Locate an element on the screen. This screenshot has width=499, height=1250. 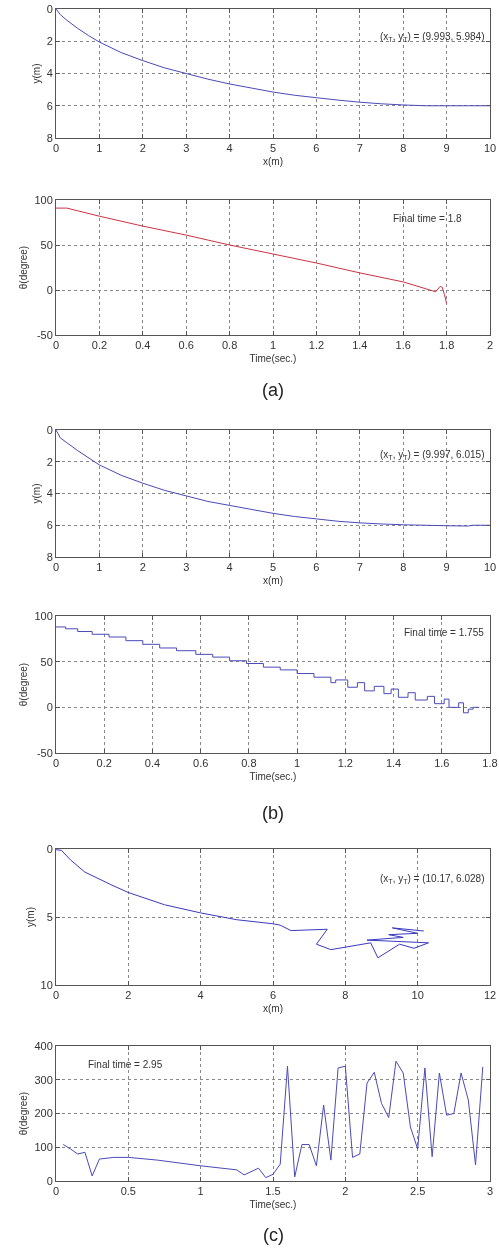
annotation: Final time = 1.8 is located at coordinates (428, 218).